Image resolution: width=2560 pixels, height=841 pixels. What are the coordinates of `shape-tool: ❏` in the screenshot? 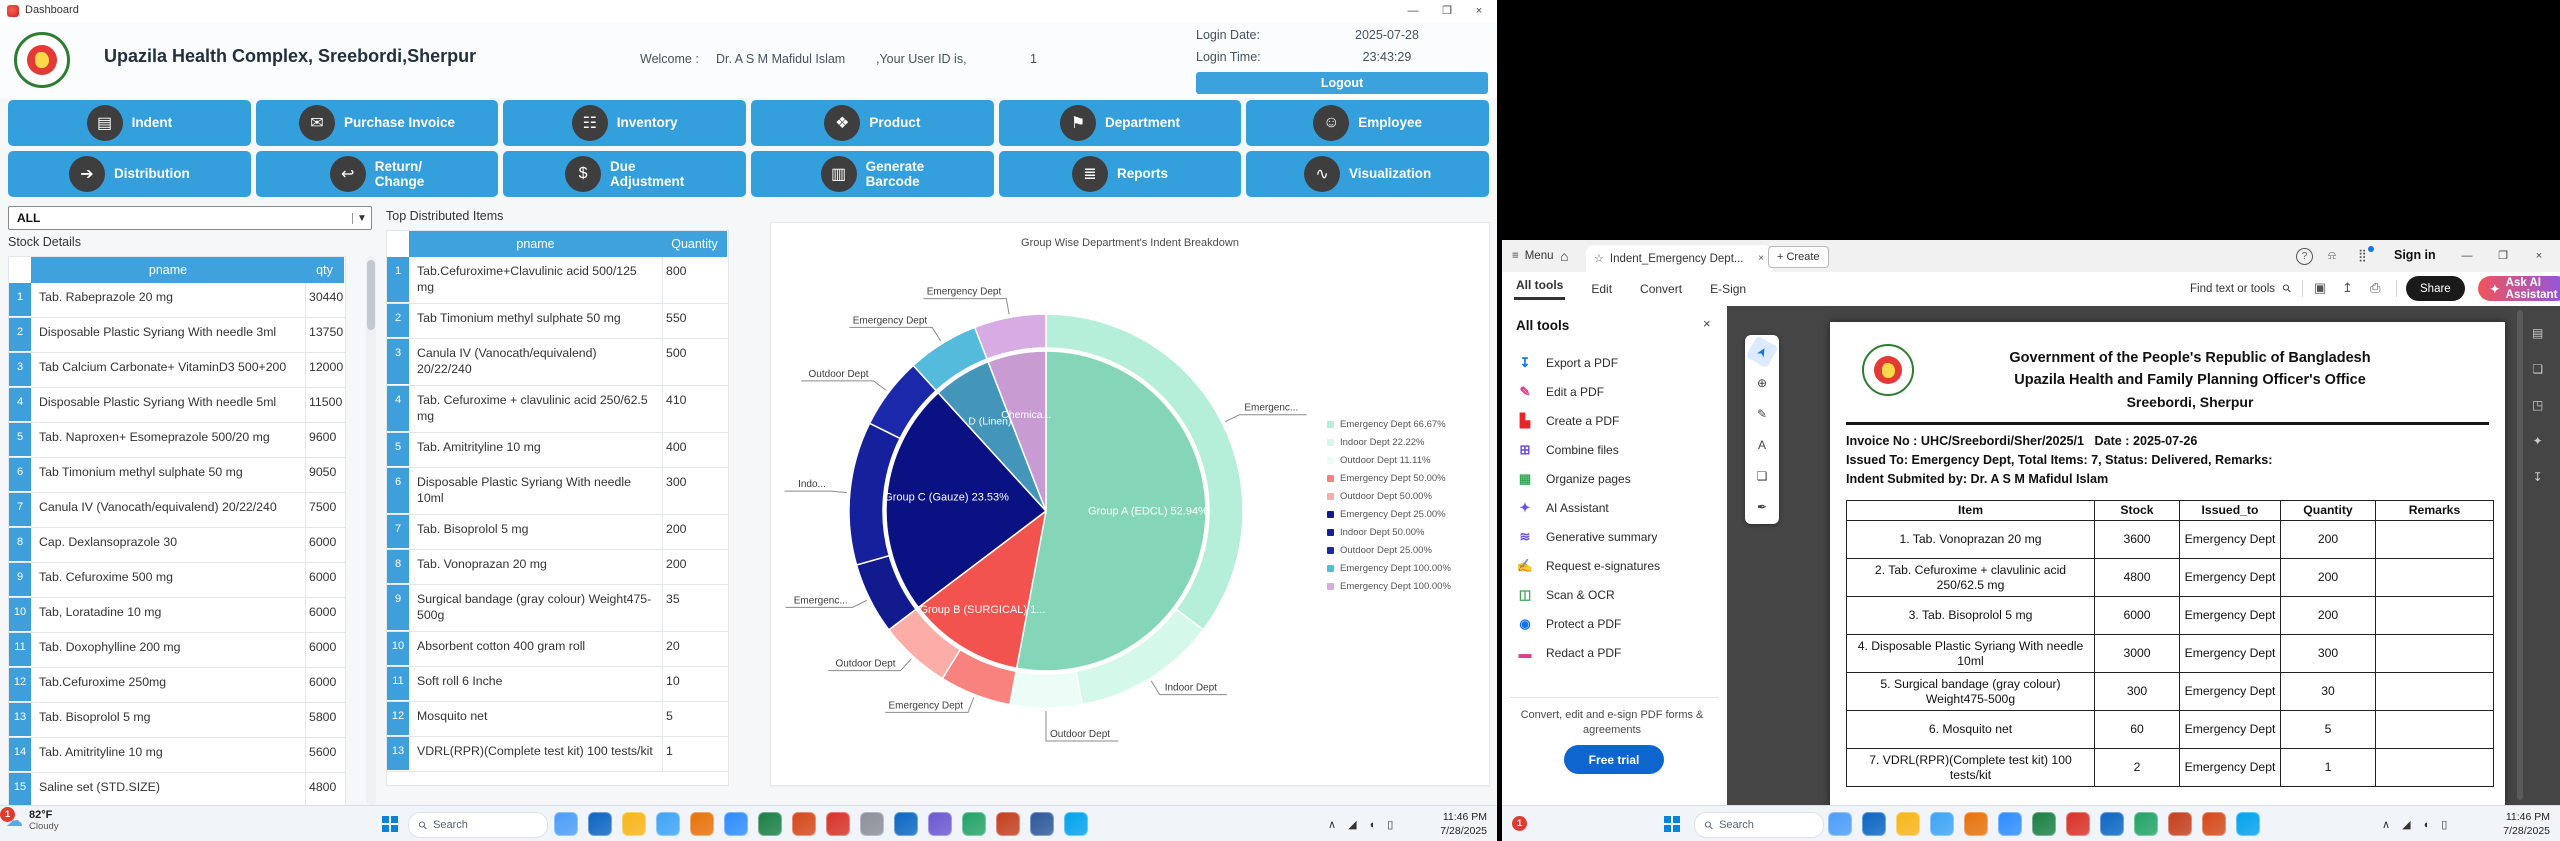 It's located at (1762, 476).